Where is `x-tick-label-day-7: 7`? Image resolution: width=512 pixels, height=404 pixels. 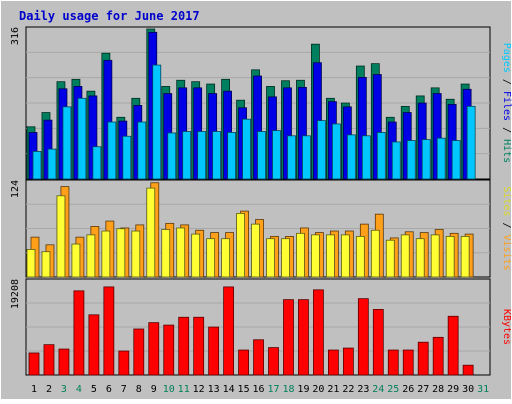
x-tick-label-day-7: 7 is located at coordinates (124, 389).